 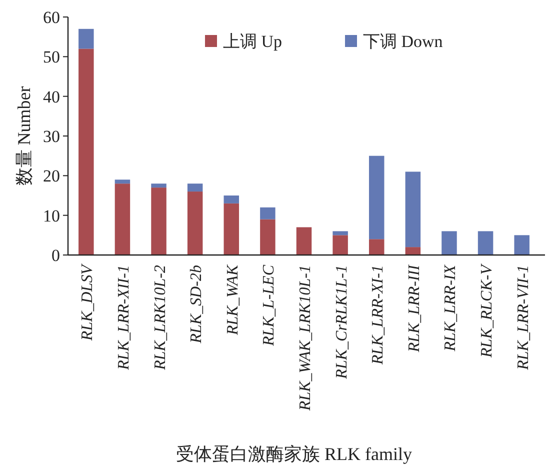 What do you see at coordinates (51, 17) in the screenshot?
I see `y-tick-label: 60` at bounding box center [51, 17].